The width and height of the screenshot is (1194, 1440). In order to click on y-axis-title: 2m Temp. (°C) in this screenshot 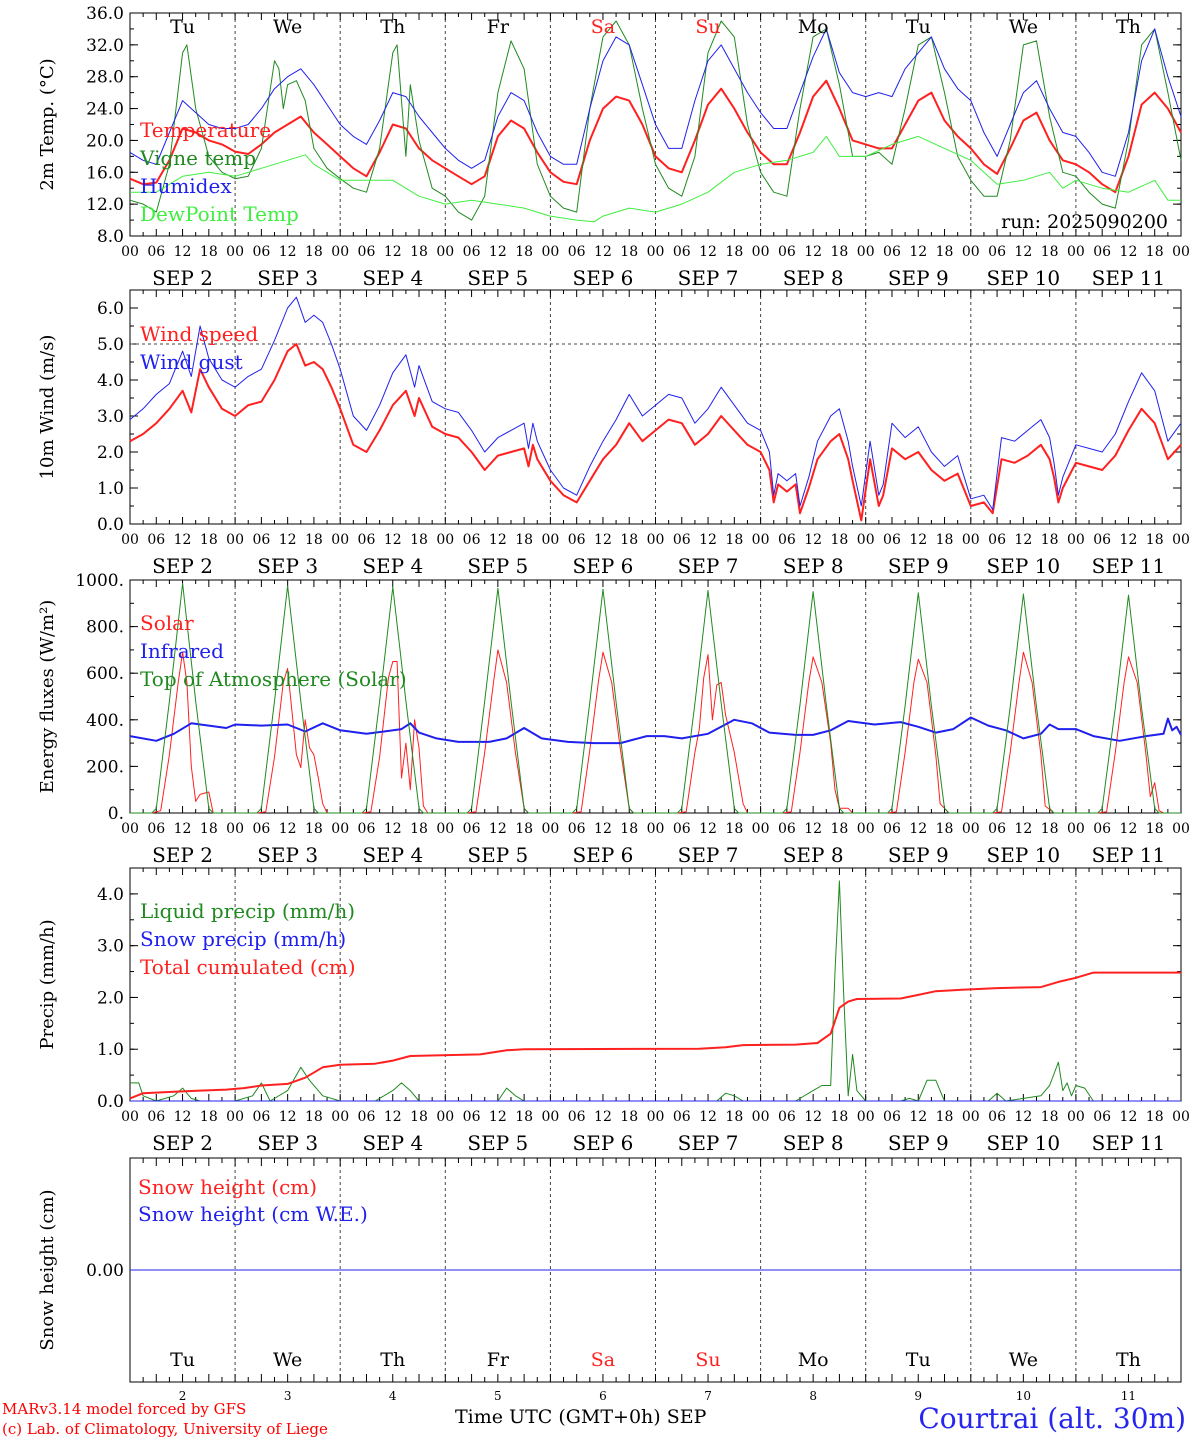, I will do `click(47, 124)`.